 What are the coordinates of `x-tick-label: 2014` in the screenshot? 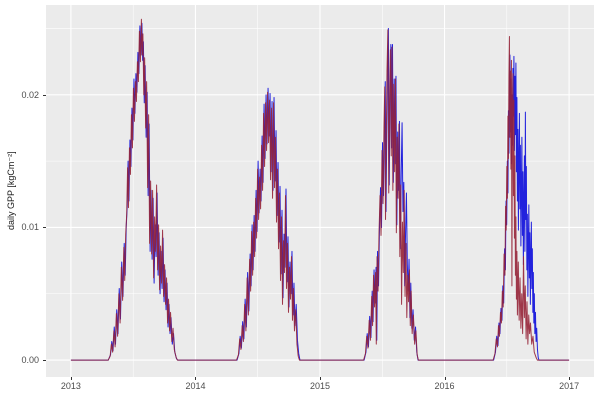 It's located at (195, 386).